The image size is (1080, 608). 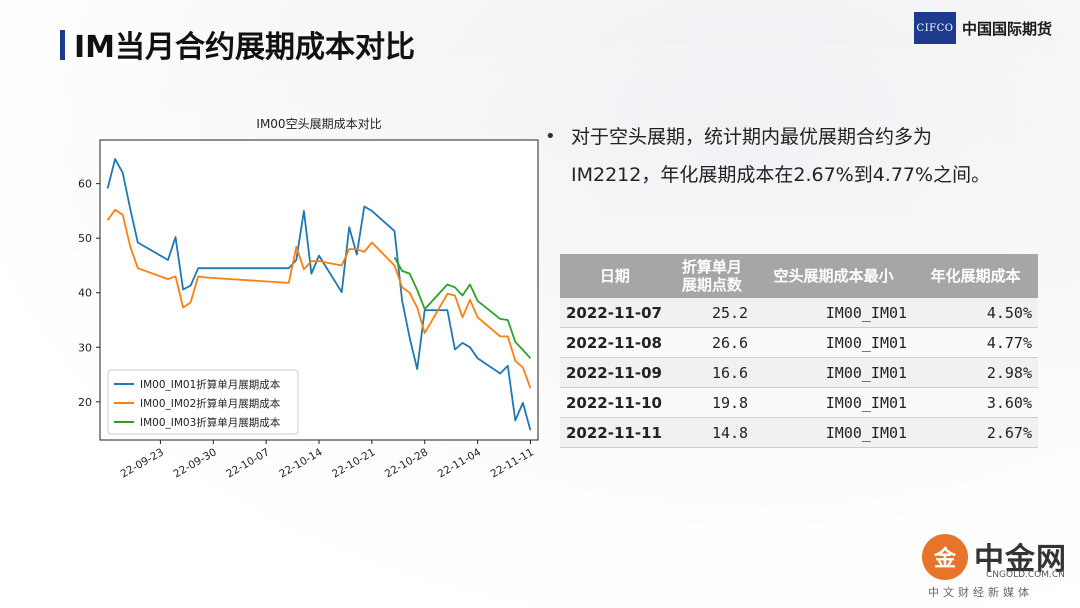 I want to click on table-header-row: 日期 折算单月展期点数 空头展期成本最小 年化展期成本, so click(x=799, y=276).